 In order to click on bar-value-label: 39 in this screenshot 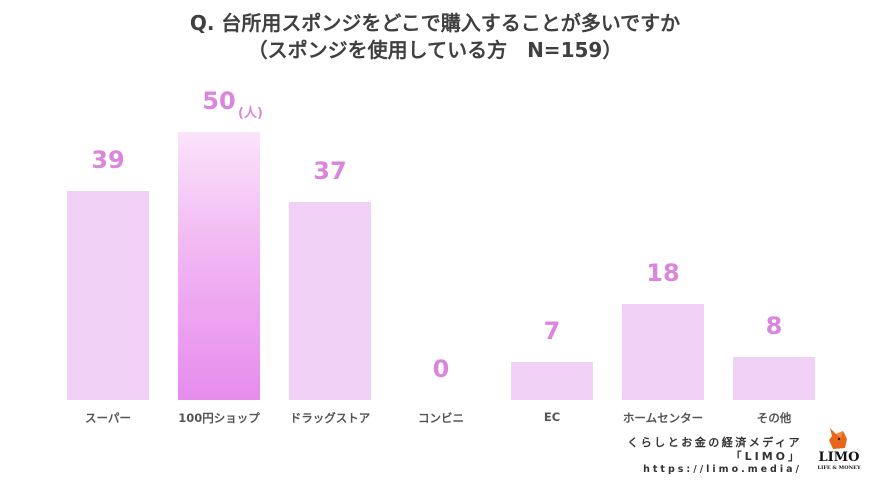, I will do `click(108, 160)`.